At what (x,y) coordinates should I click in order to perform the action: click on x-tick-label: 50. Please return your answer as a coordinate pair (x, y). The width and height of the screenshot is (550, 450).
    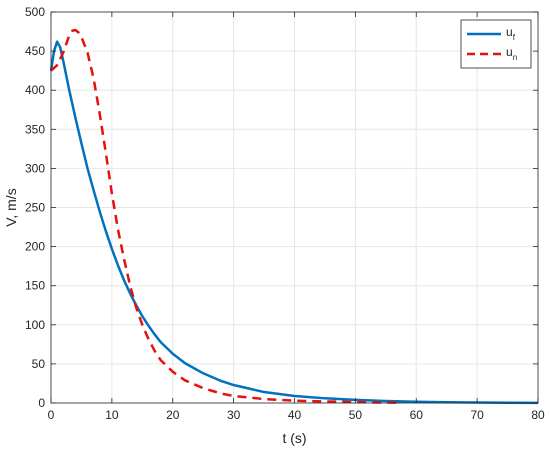
    Looking at the image, I should click on (356, 415).